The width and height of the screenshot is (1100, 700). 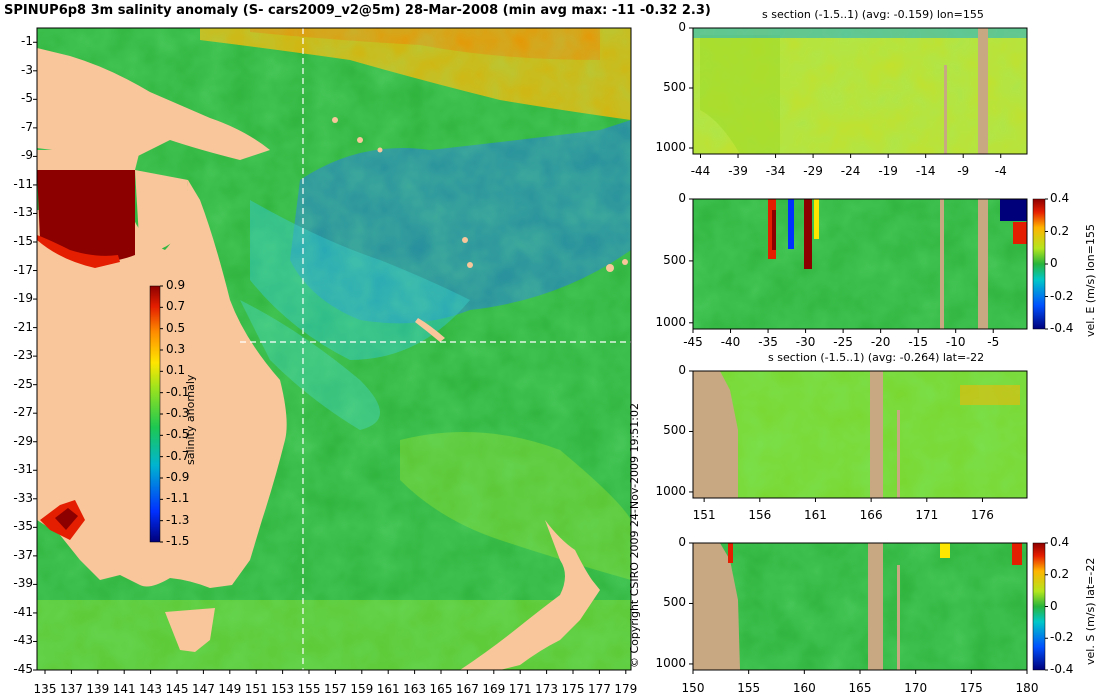 I want to click on section-xtick-label: 156, so click(x=760, y=515).